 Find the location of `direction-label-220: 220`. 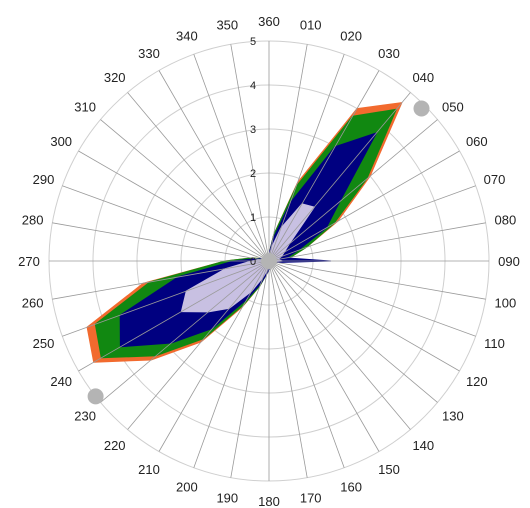

direction-label-220: 220 is located at coordinates (115, 445).